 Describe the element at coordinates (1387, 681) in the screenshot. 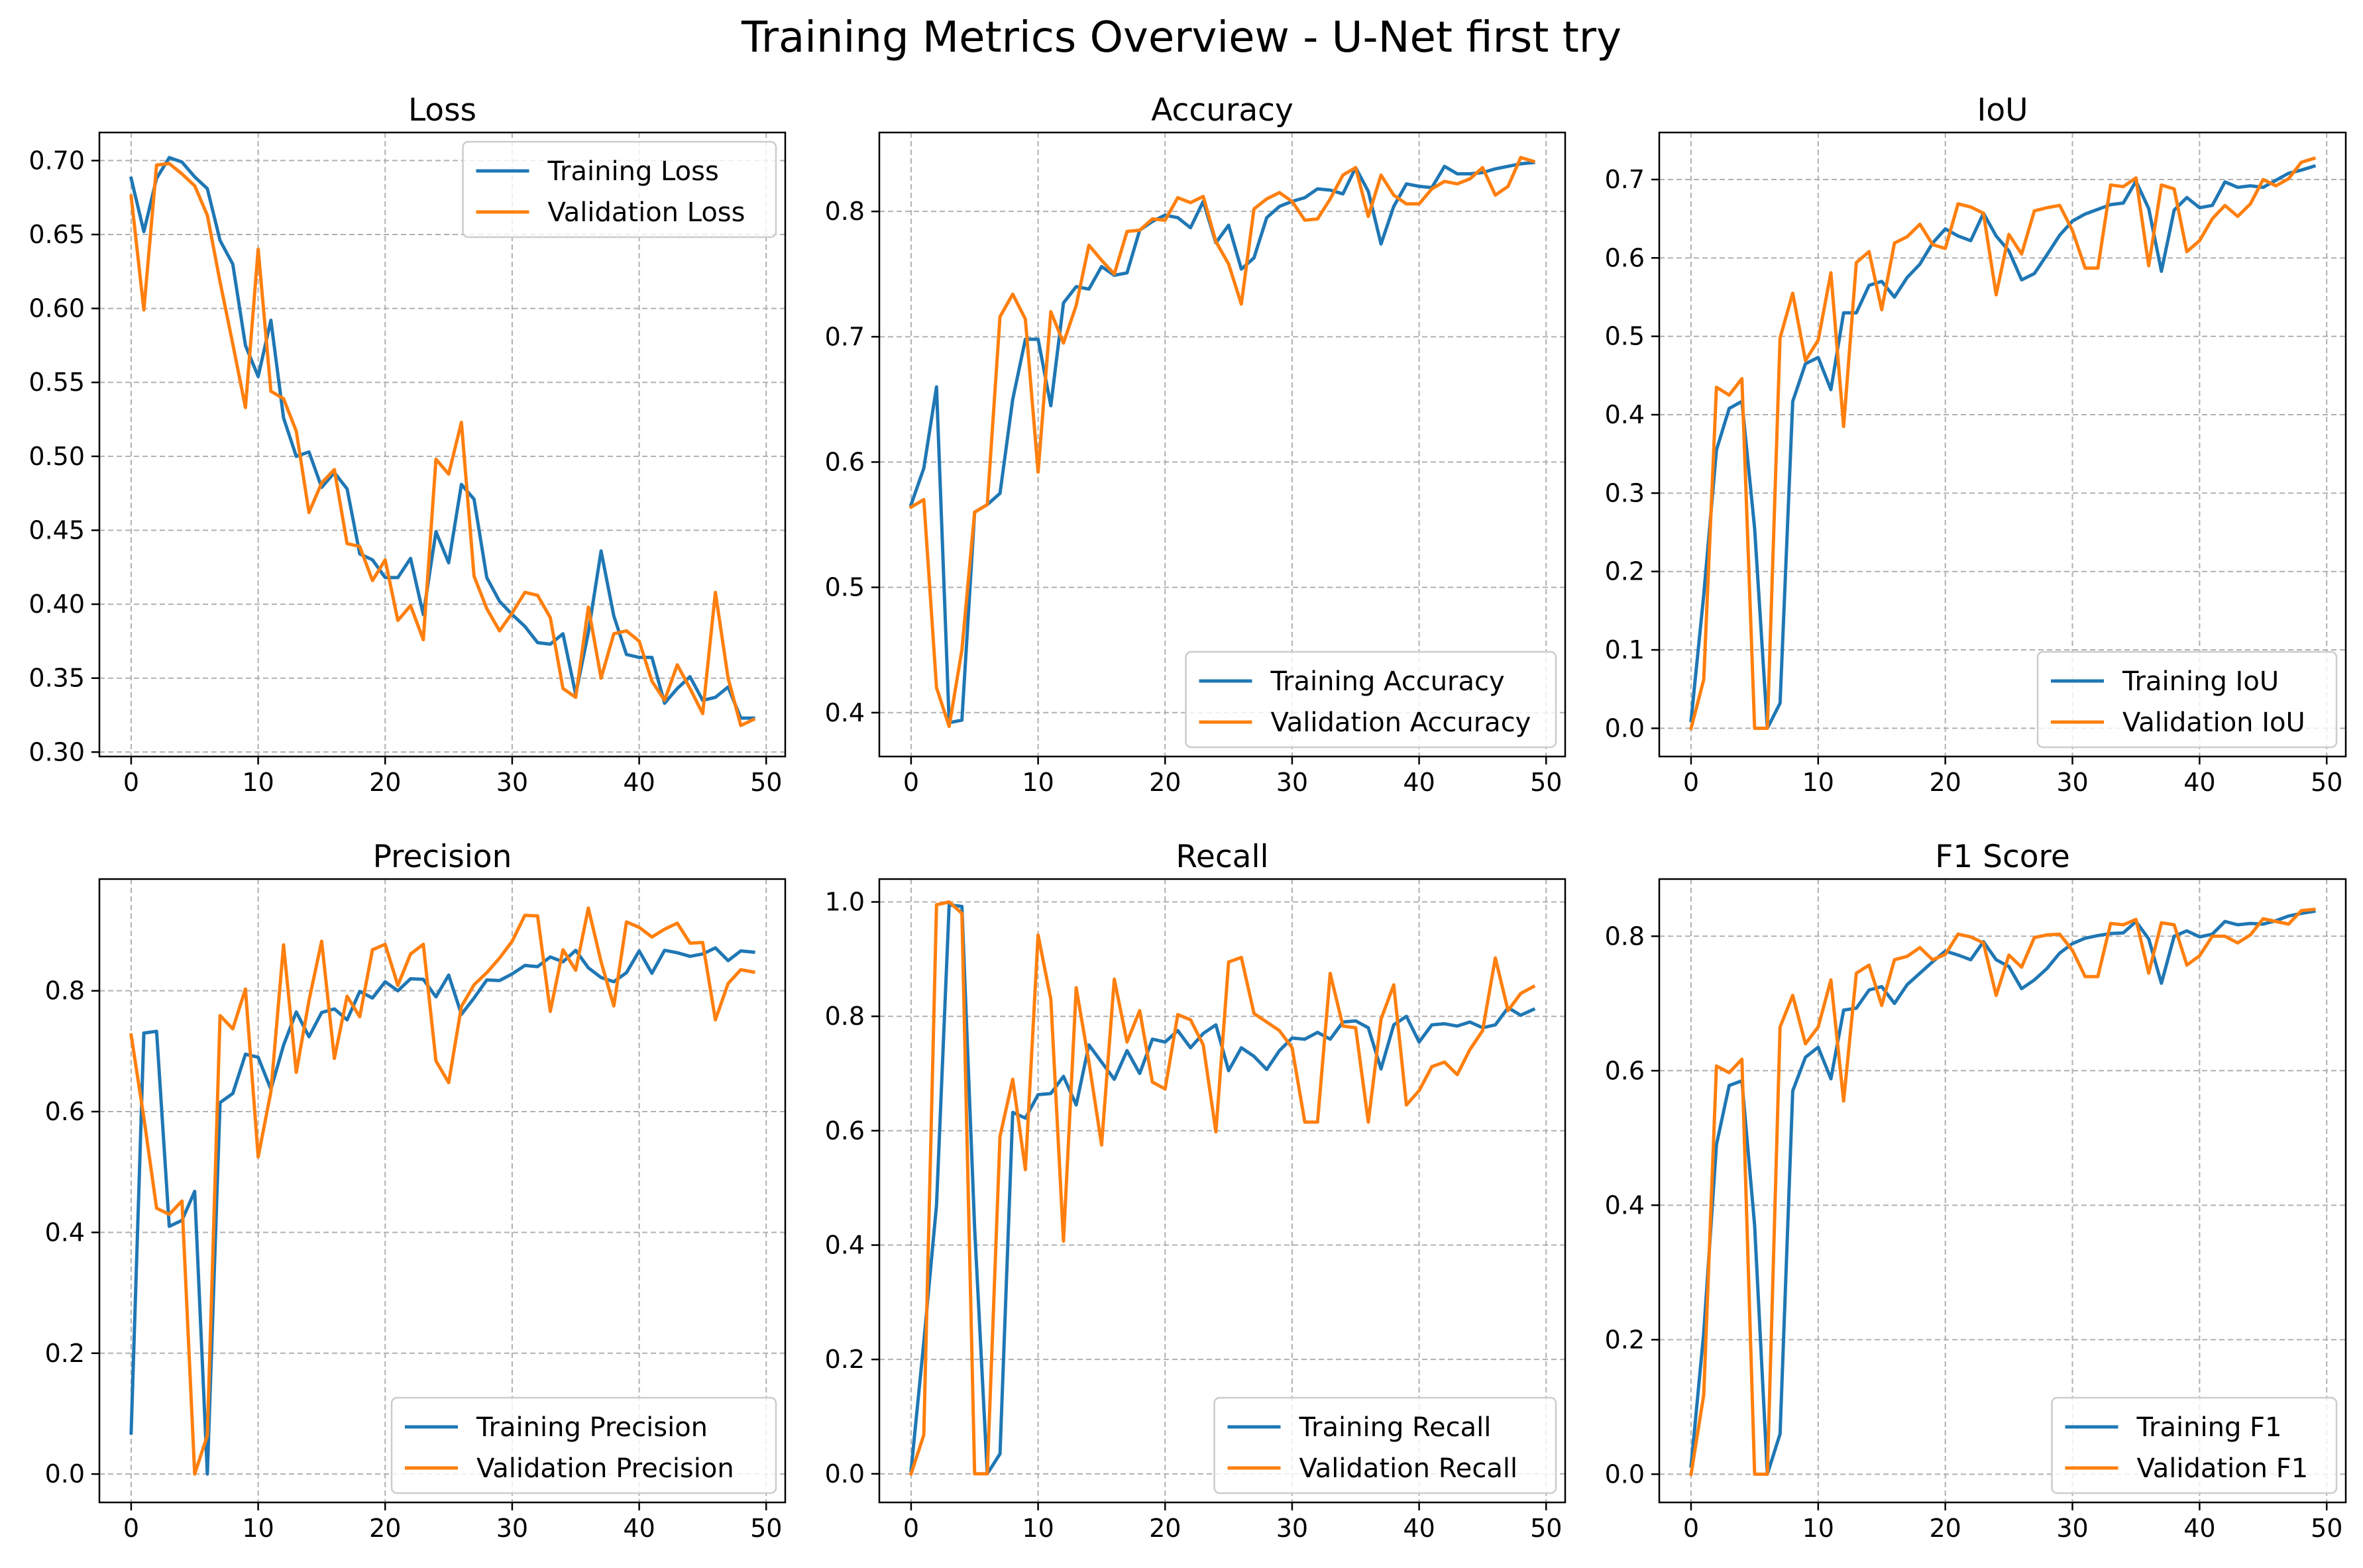

I see `legend-label: Training Accuracy` at that location.